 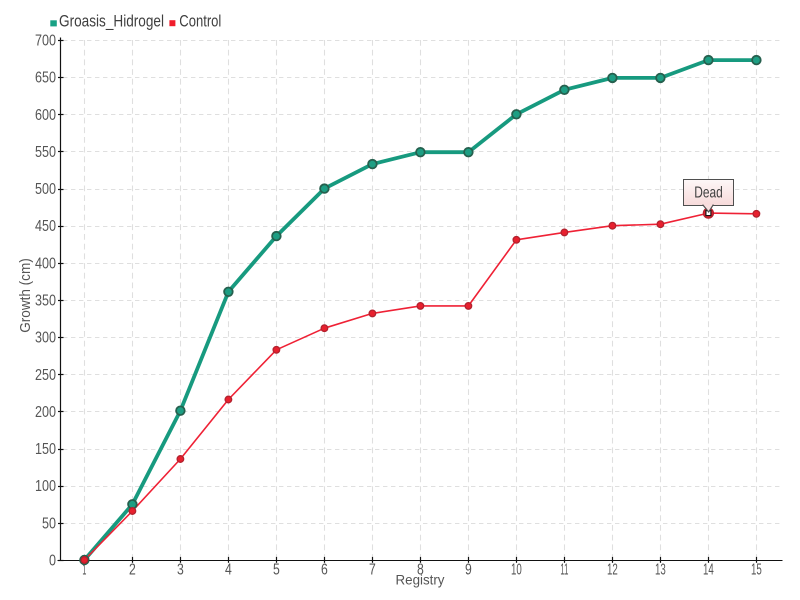 What do you see at coordinates (756, 570) in the screenshot?
I see `svg-text: 15` at bounding box center [756, 570].